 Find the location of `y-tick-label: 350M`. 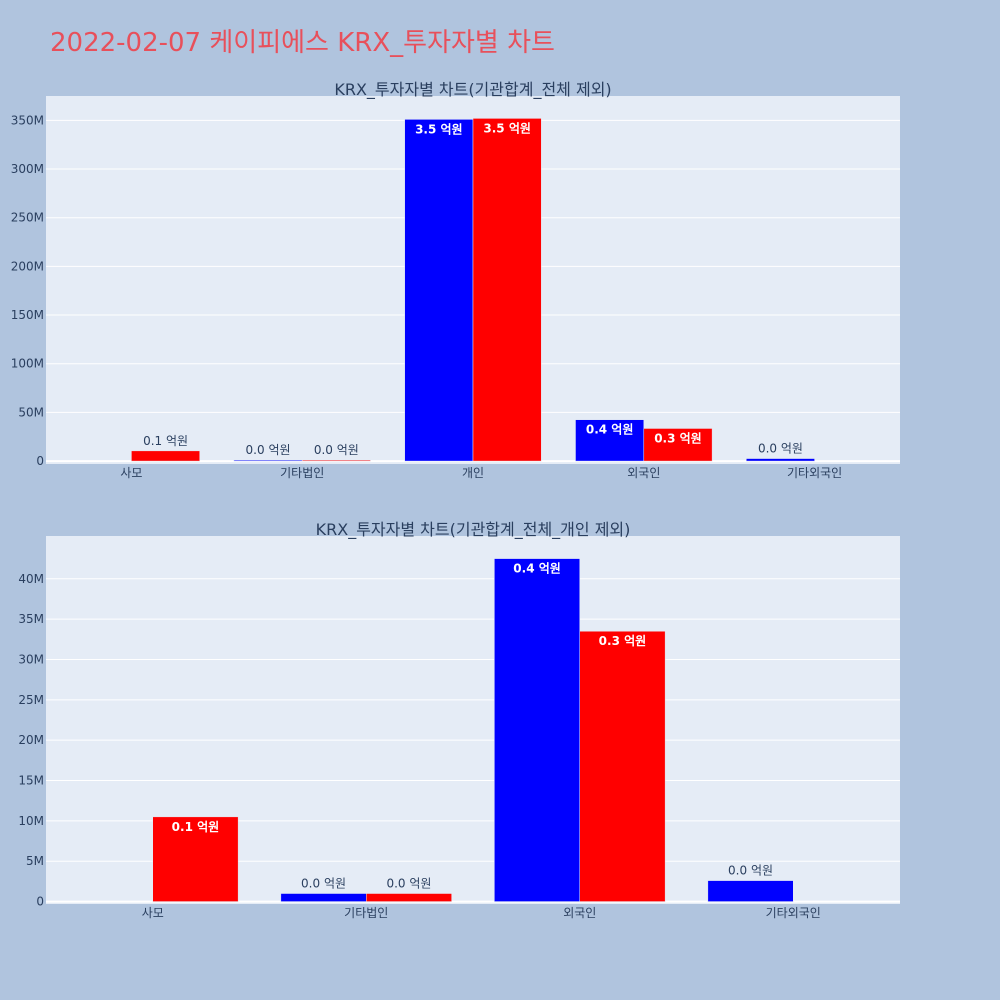

y-tick-label: 350M is located at coordinates (27, 120).